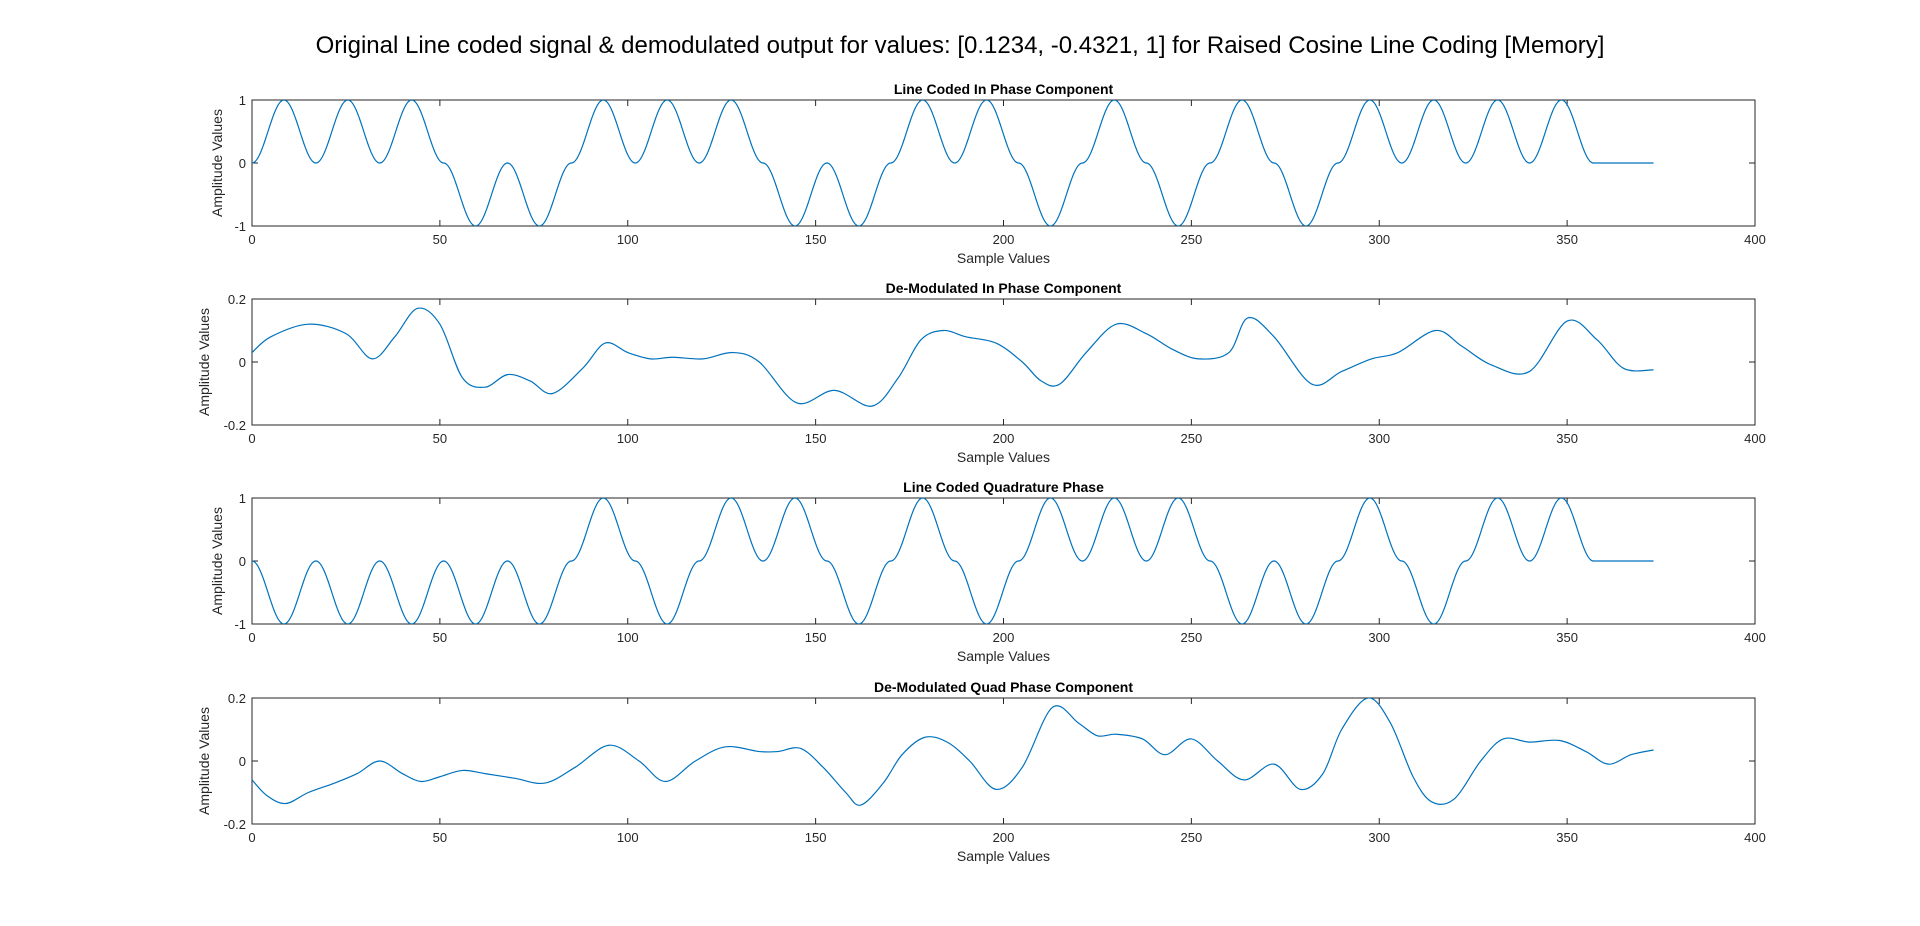  Describe the element at coordinates (1003, 687) in the screenshot. I see `subplot-title: De-Modulated Quad Phase Component` at that location.